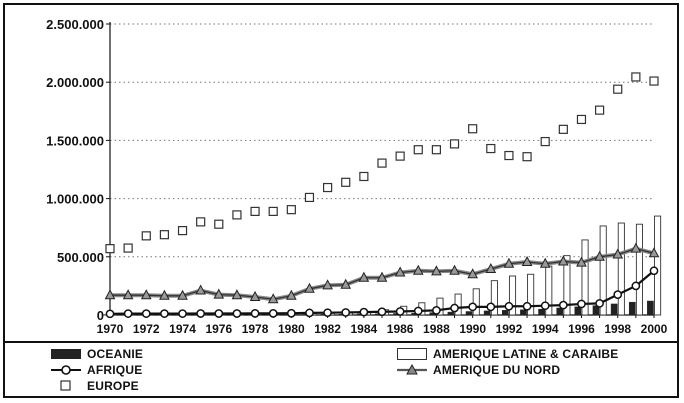 This screenshot has width=684, height=403. I want to click on legend-item-europe: EUROPE, so click(95, 386).